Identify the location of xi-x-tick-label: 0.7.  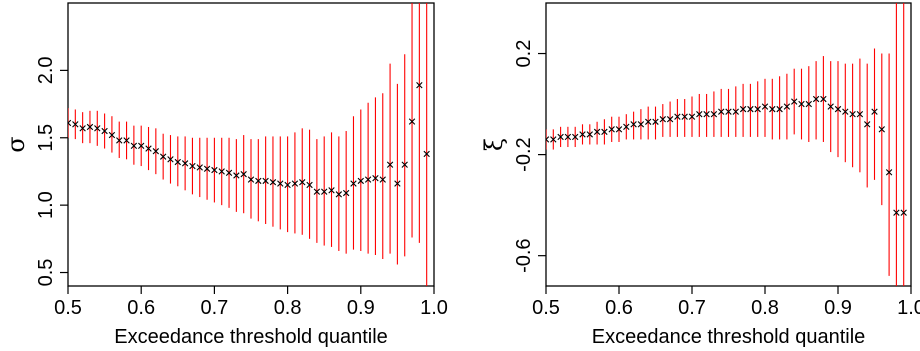
(692, 308).